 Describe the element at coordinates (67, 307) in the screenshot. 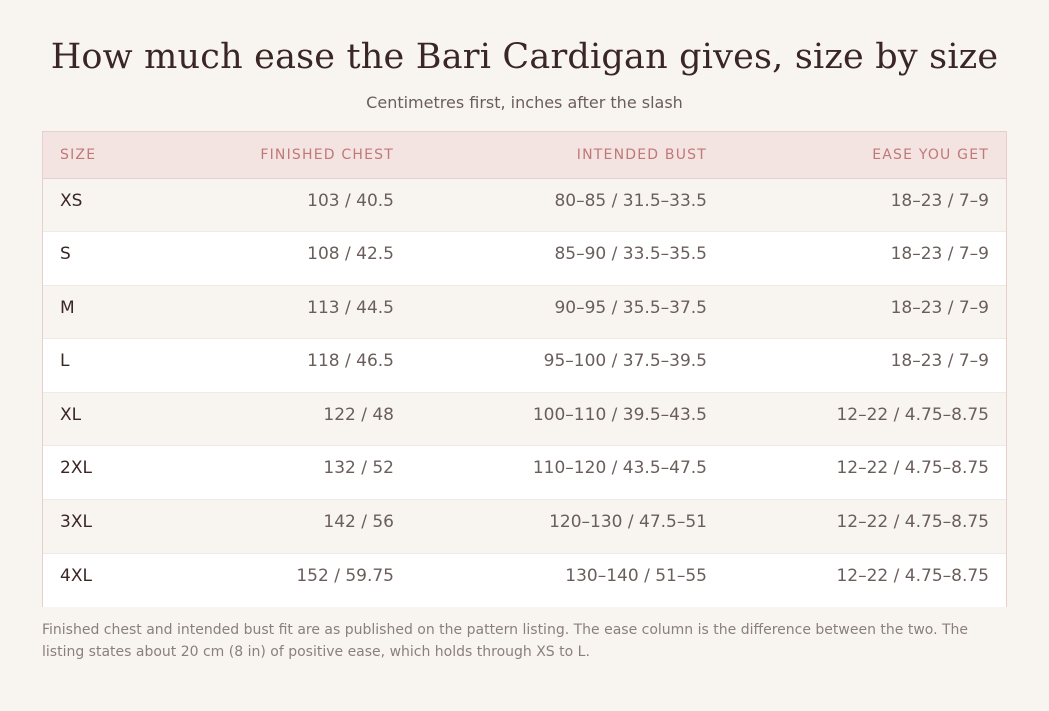

I see `cell-size: M` at that location.